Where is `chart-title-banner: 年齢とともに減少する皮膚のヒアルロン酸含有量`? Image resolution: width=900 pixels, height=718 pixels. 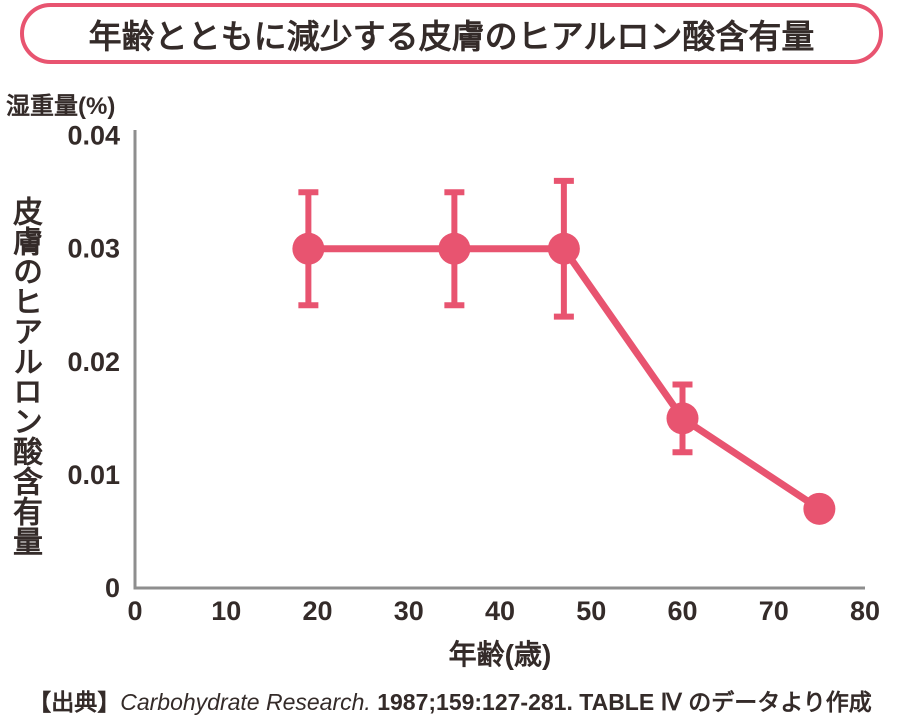
chart-title-banner: 年齢とともに減少する皮膚のヒアルロン酸含有量 is located at coordinates (451, 33).